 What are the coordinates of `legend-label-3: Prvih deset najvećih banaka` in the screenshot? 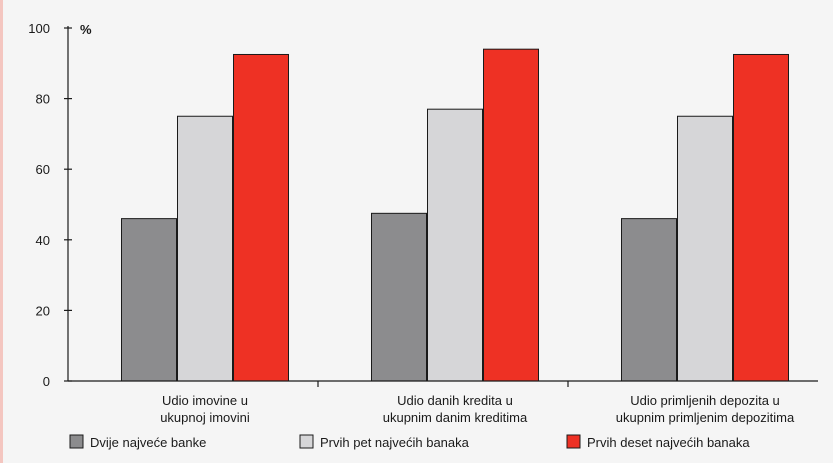 It's located at (668, 442).